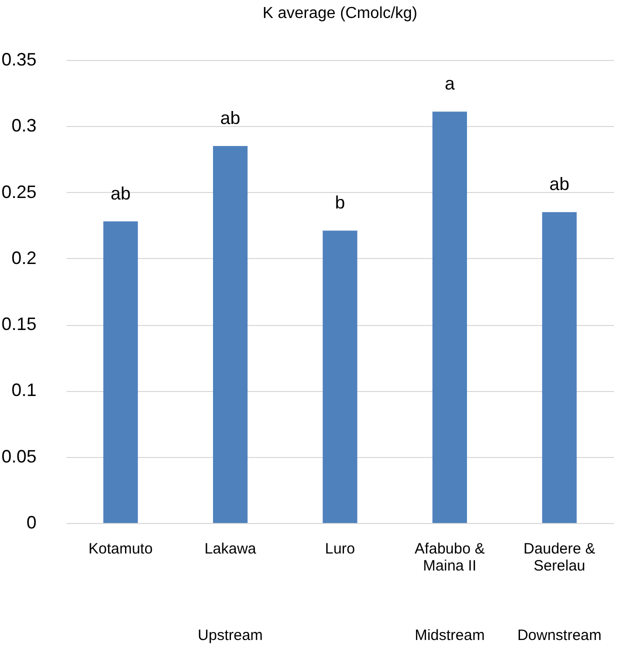 Image resolution: width=628 pixels, height=667 pixels. Describe the element at coordinates (23, 390) in the screenshot. I see `y-tick-label: 0.1` at that location.